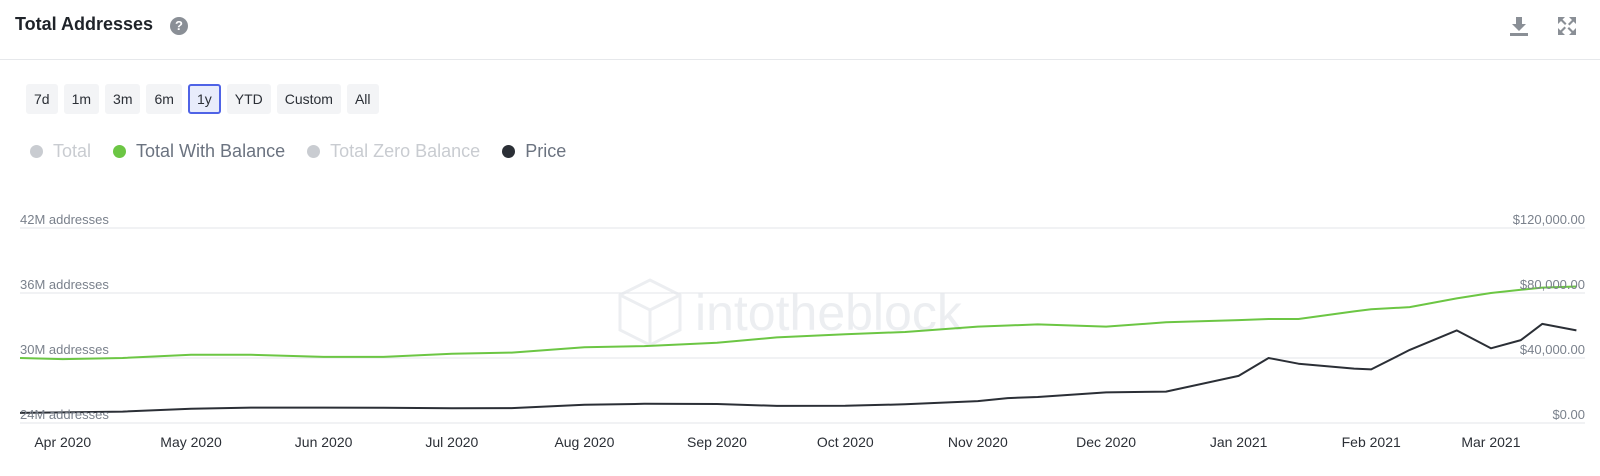 This screenshot has height=476, width=1600. What do you see at coordinates (584, 442) in the screenshot?
I see `x-tick-label: Aug 2020` at bounding box center [584, 442].